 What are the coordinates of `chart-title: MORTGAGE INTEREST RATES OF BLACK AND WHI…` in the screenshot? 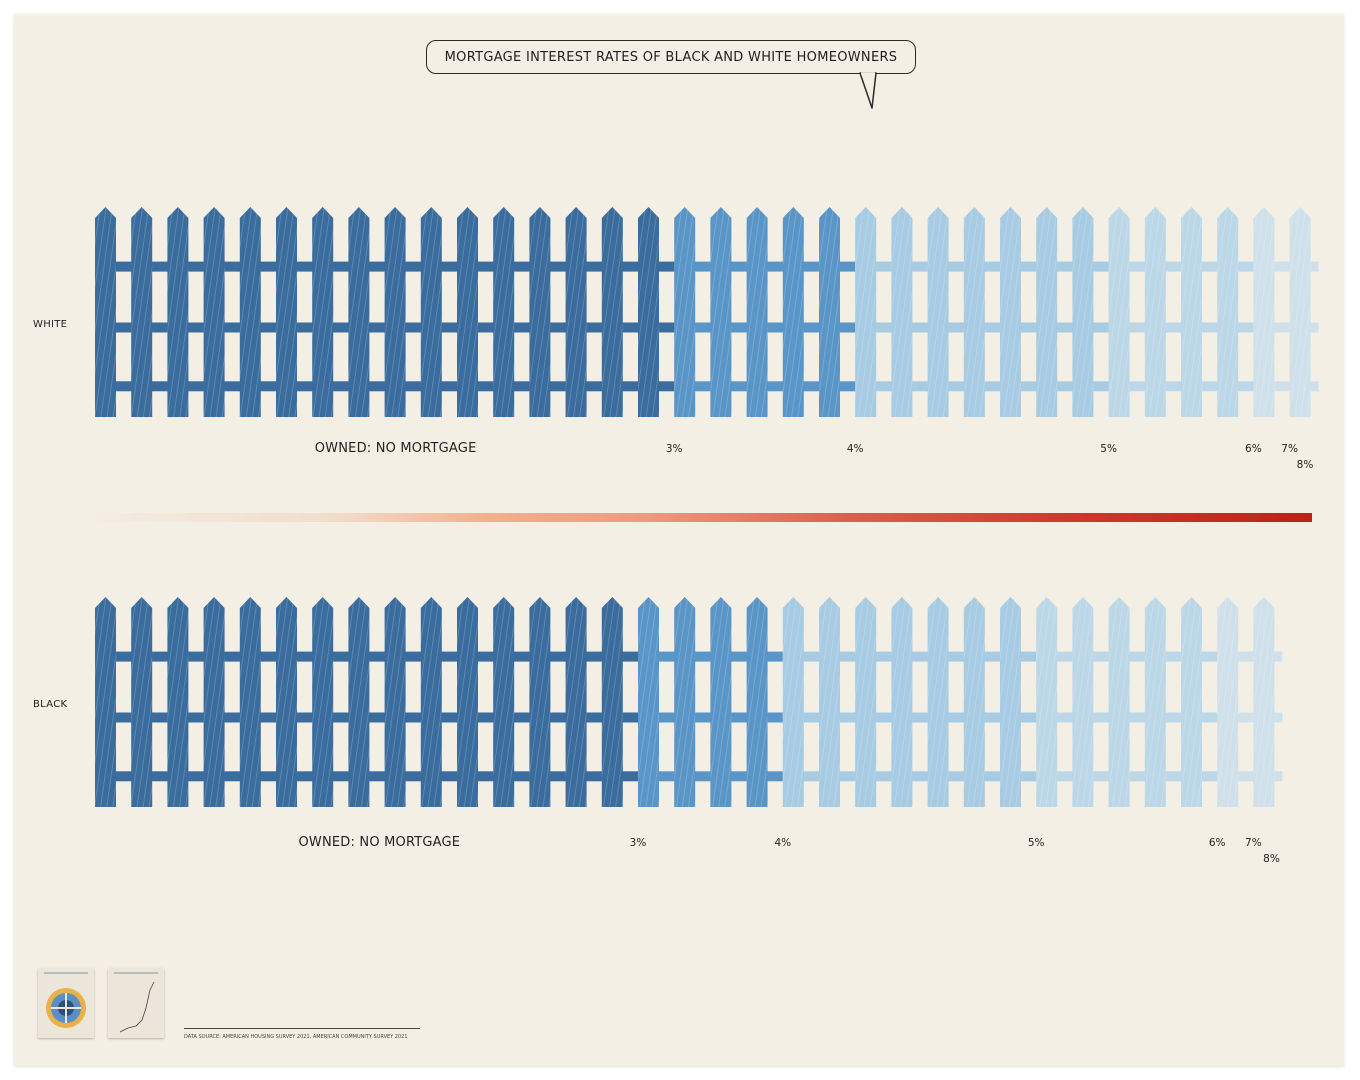 It's located at (671, 57).